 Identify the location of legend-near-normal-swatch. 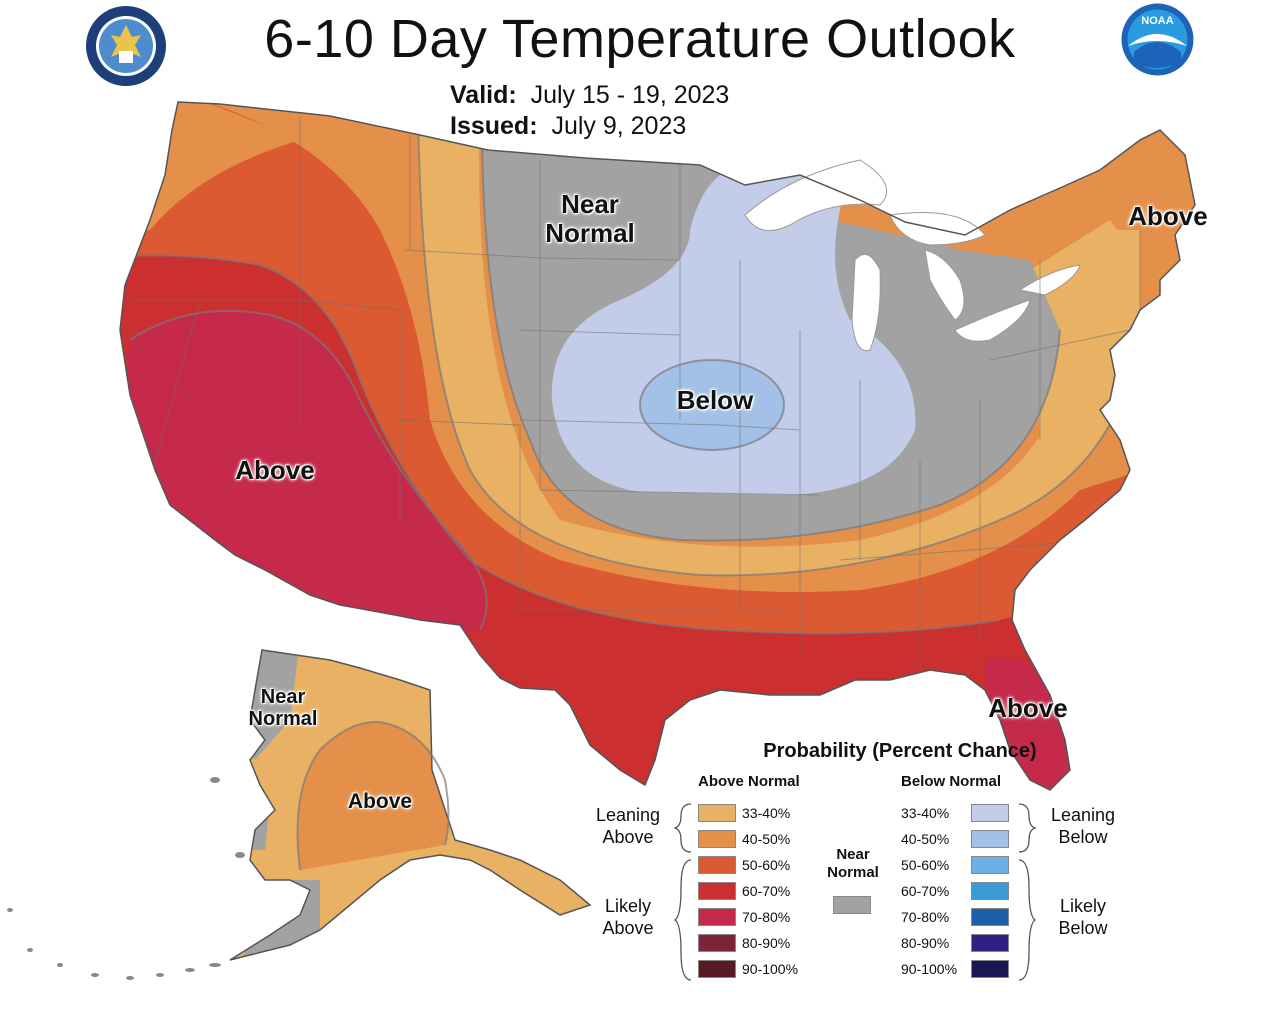
(852, 905).